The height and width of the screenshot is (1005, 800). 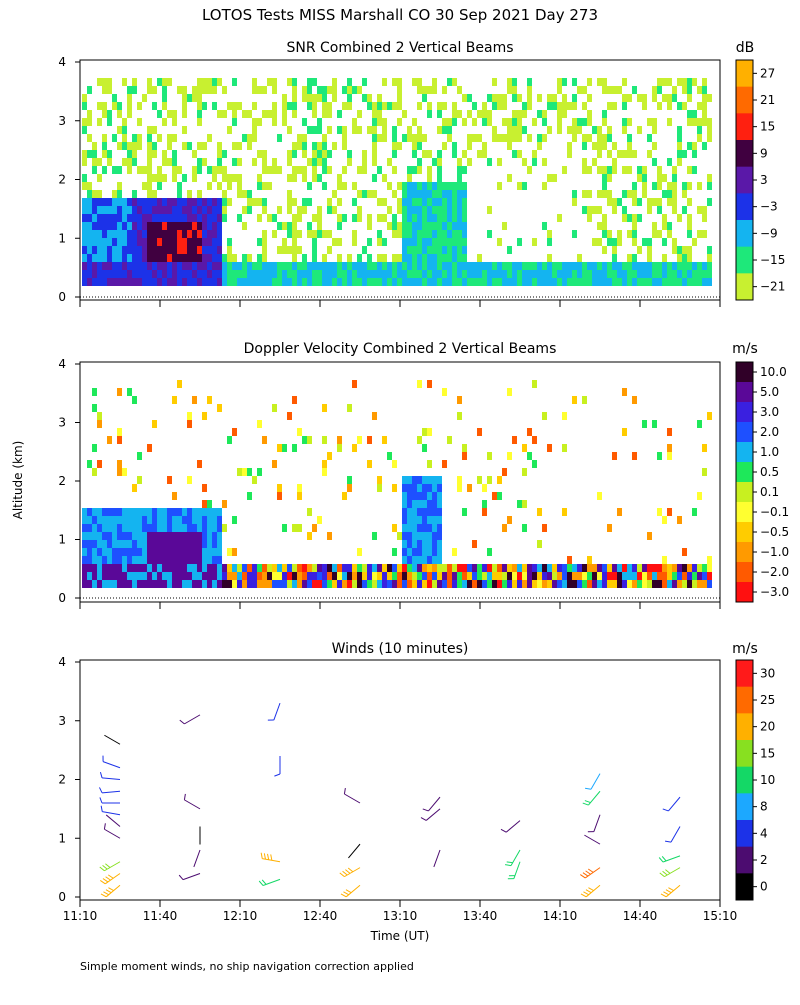 What do you see at coordinates (744, 673) in the screenshot?
I see `colorbar-swatch` at bounding box center [744, 673].